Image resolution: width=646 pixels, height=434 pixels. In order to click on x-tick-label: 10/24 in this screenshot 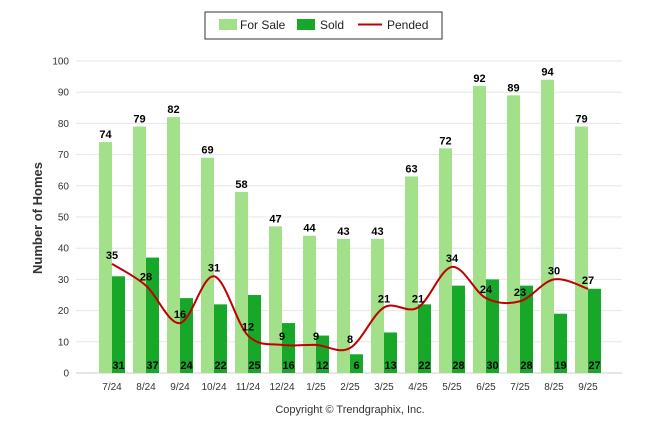, I will do `click(213, 387)`.